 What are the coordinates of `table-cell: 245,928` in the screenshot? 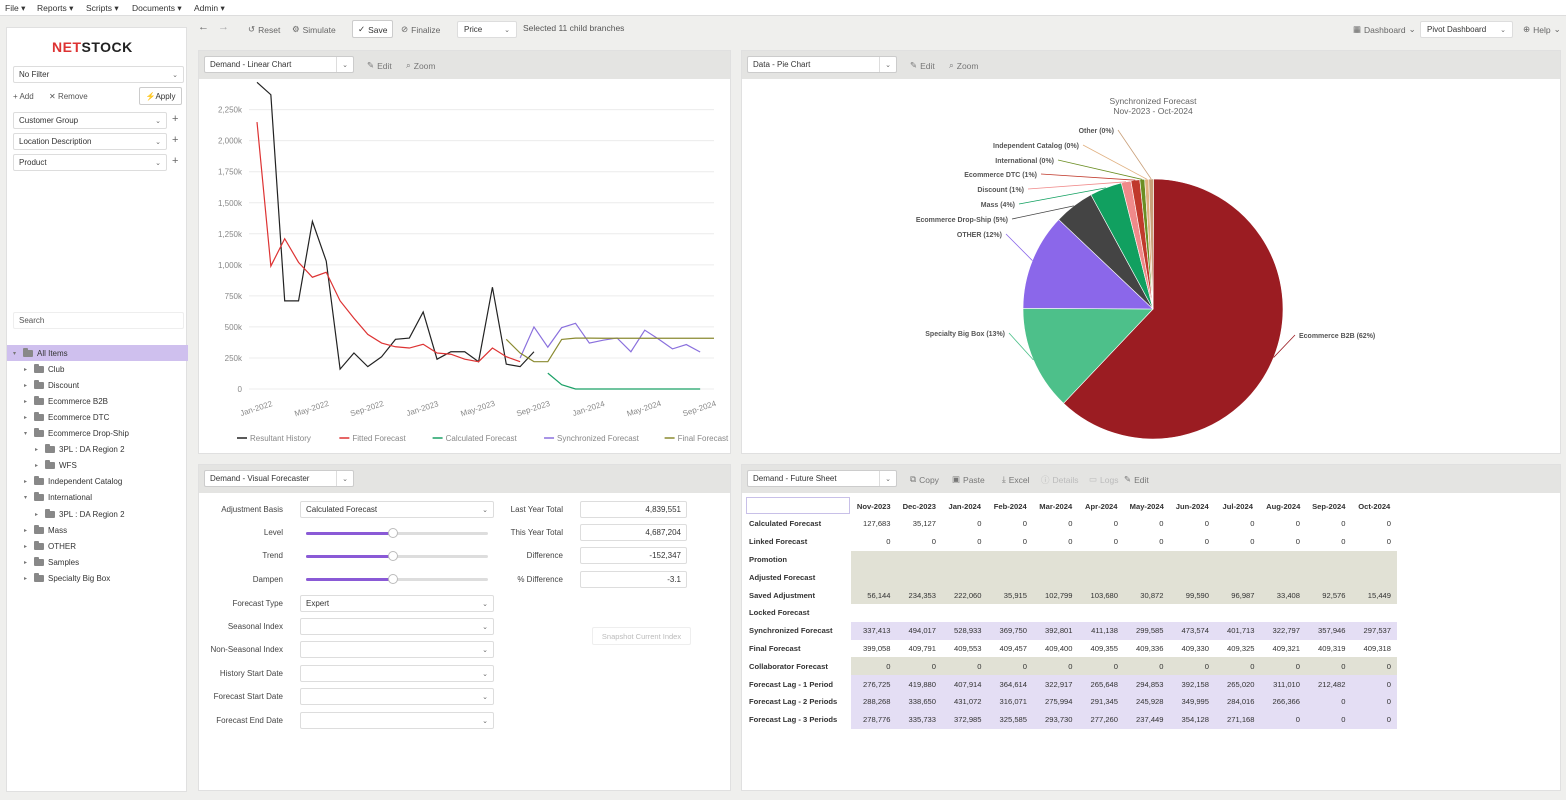 It's located at (1147, 701).